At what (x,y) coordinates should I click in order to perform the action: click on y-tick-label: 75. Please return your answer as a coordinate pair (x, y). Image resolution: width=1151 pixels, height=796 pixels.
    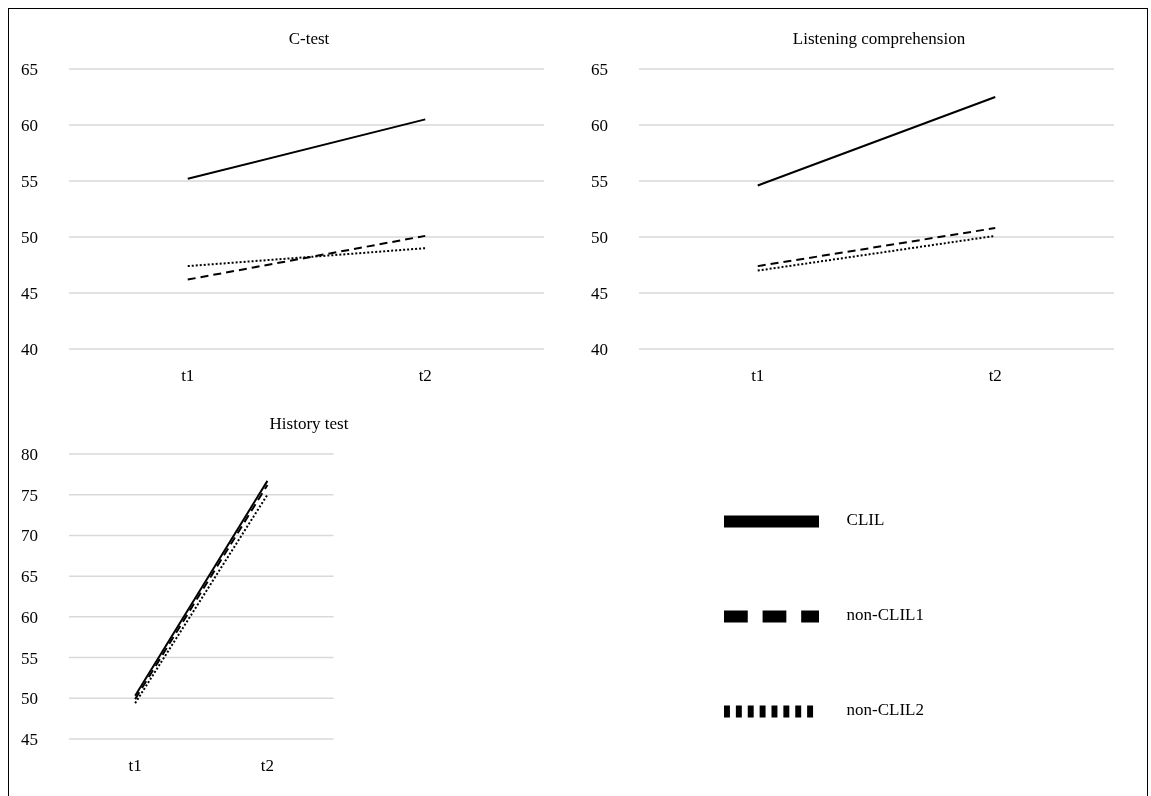
    Looking at the image, I should click on (29, 495).